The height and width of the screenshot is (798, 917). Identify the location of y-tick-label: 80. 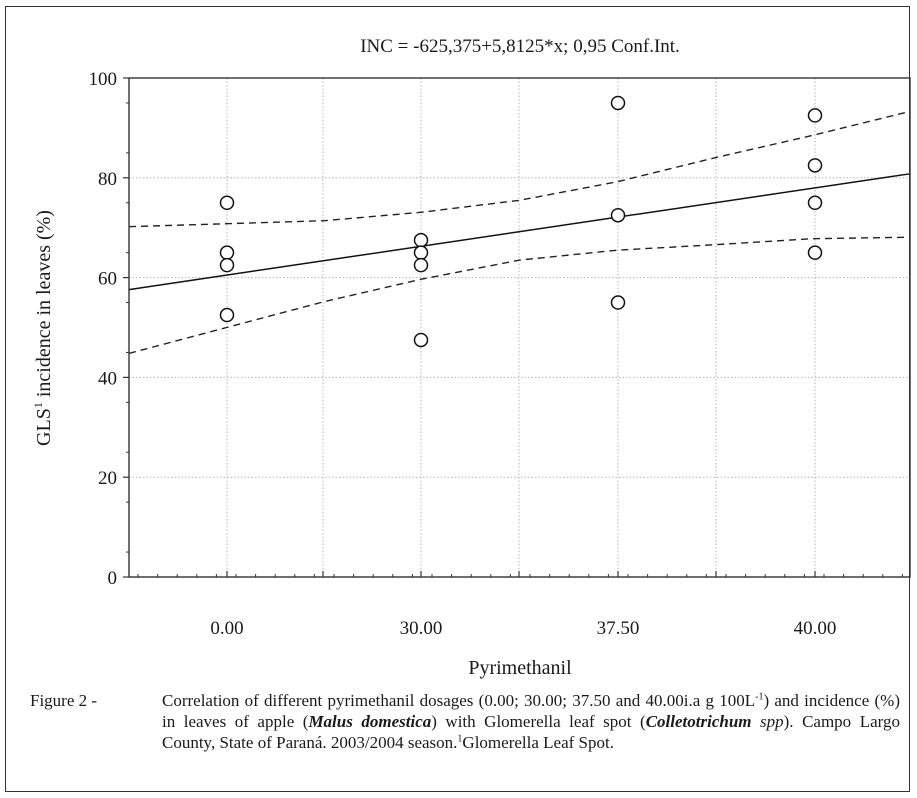
(107, 179).